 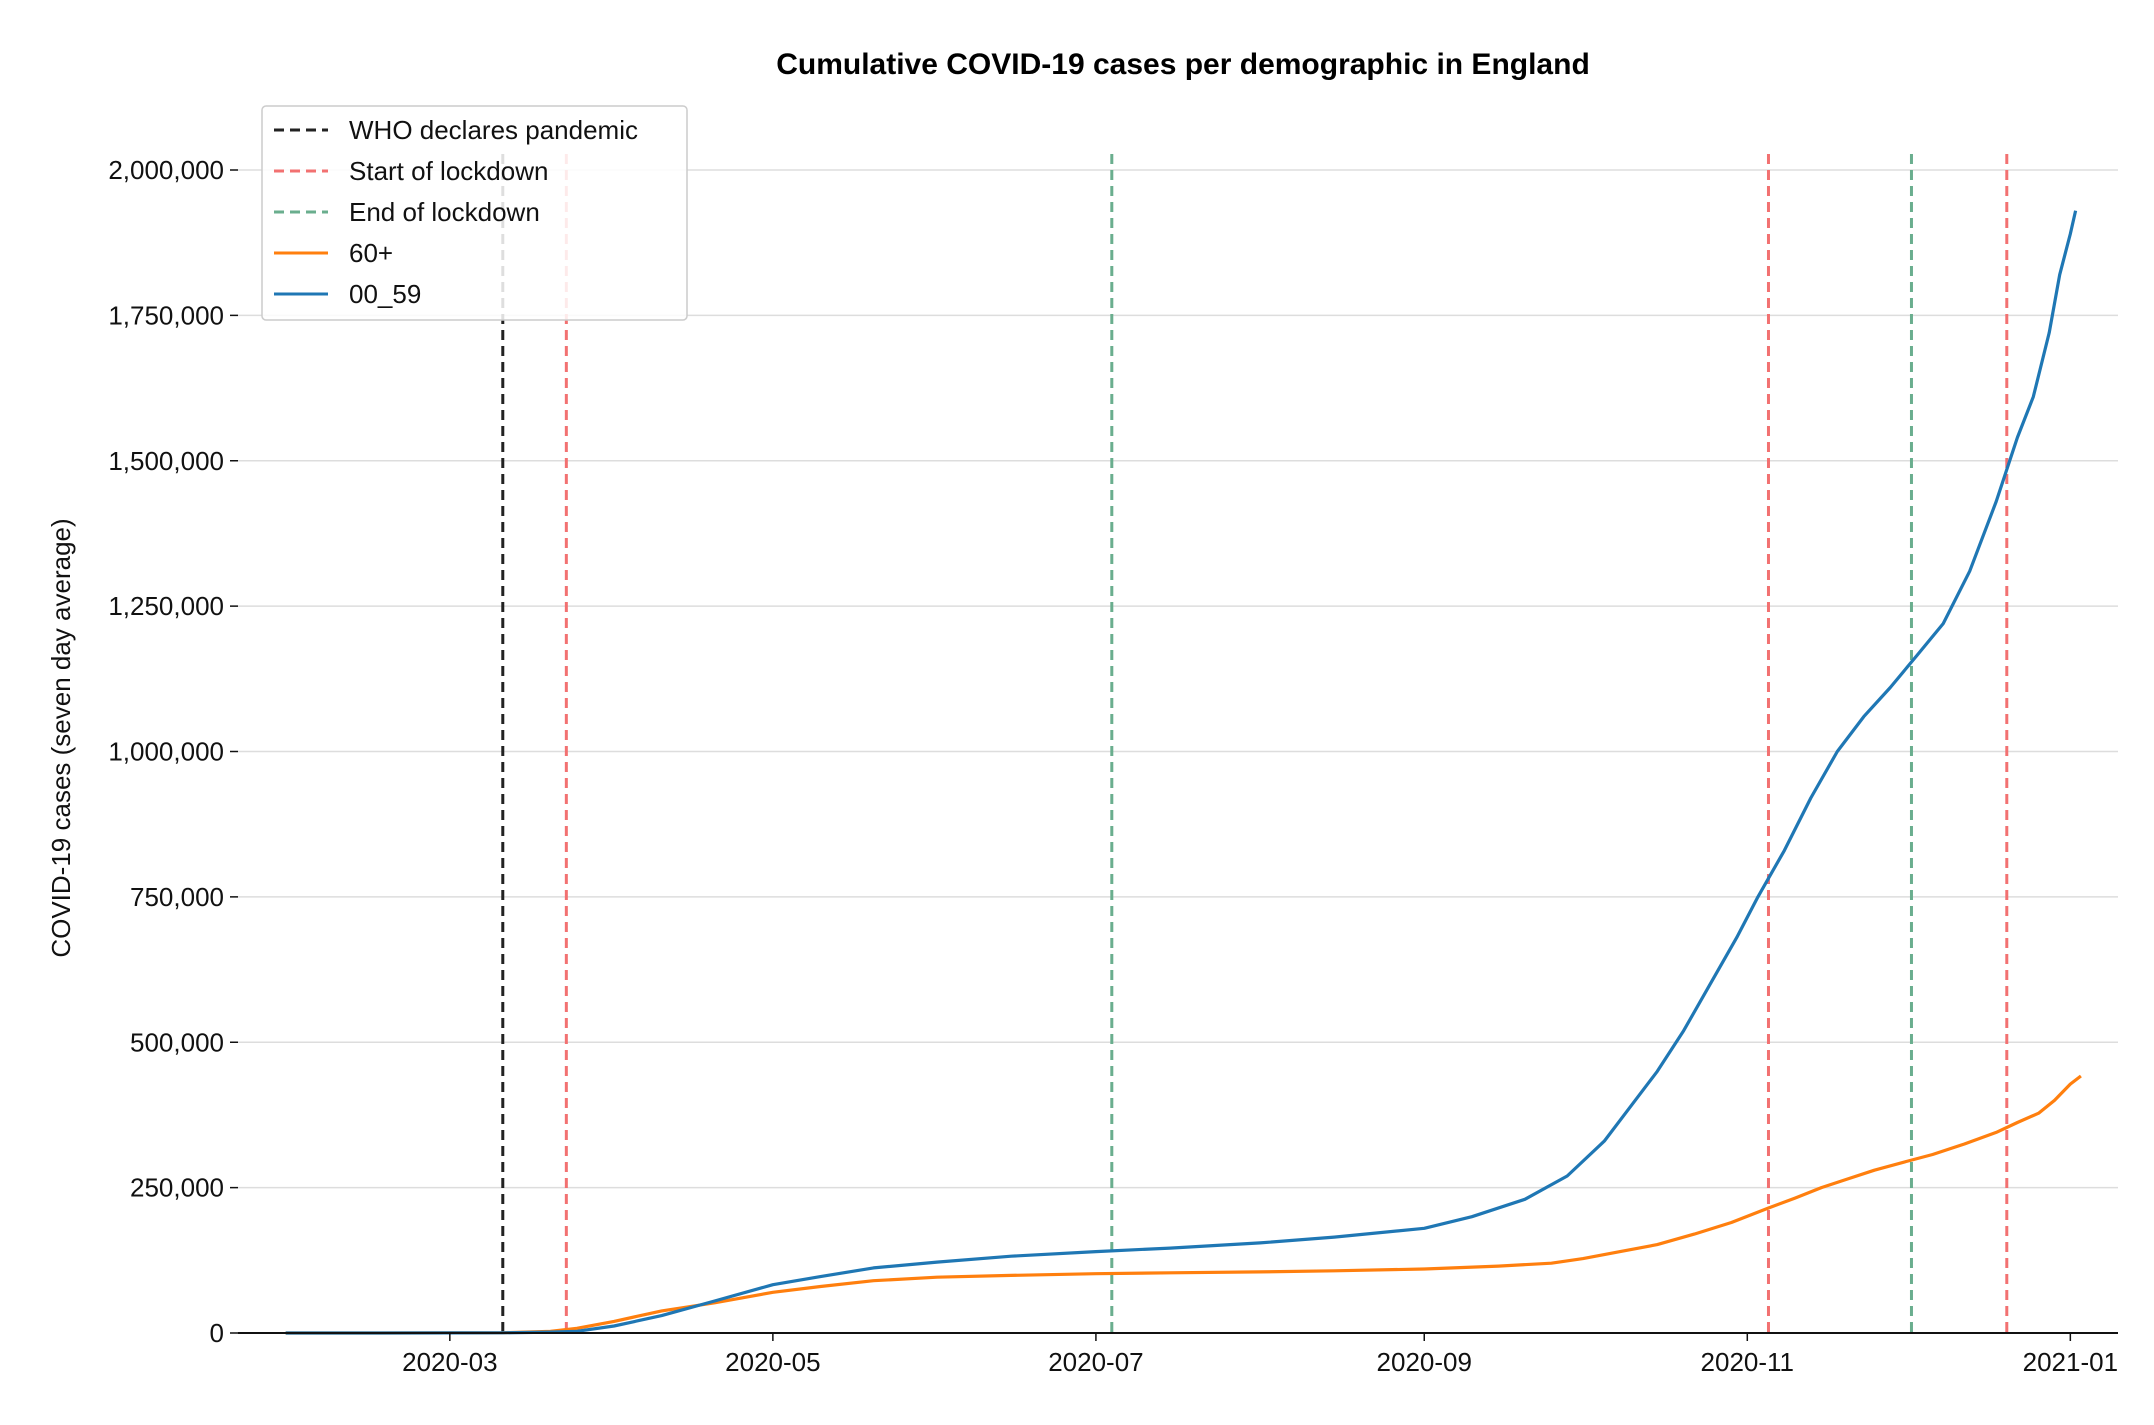 What do you see at coordinates (1748, 1362) in the screenshot?
I see `x-tick-label: 2020-11` at bounding box center [1748, 1362].